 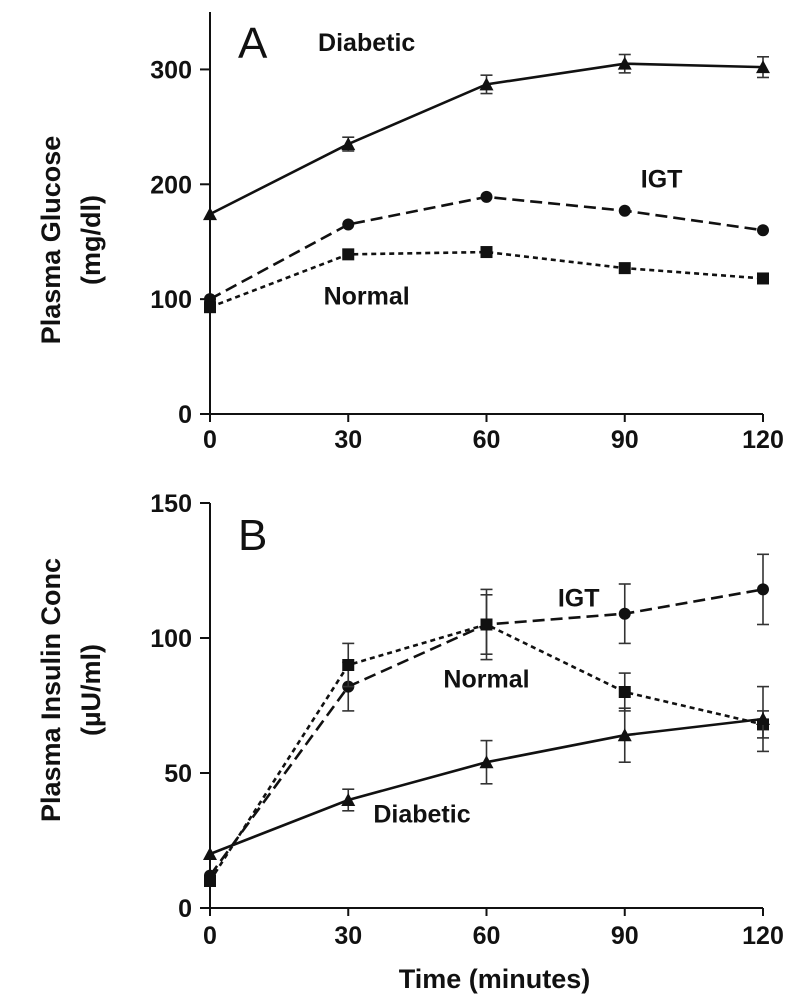 What do you see at coordinates (91, 690) in the screenshot?
I see `y-axis-subtitle: (µU/ml)` at bounding box center [91, 690].